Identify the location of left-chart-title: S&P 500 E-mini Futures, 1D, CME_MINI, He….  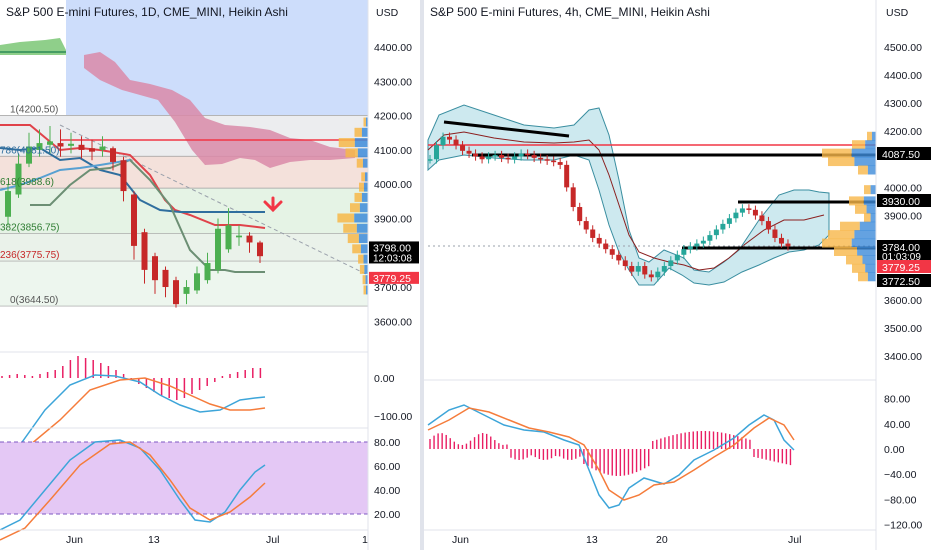
(147, 12).